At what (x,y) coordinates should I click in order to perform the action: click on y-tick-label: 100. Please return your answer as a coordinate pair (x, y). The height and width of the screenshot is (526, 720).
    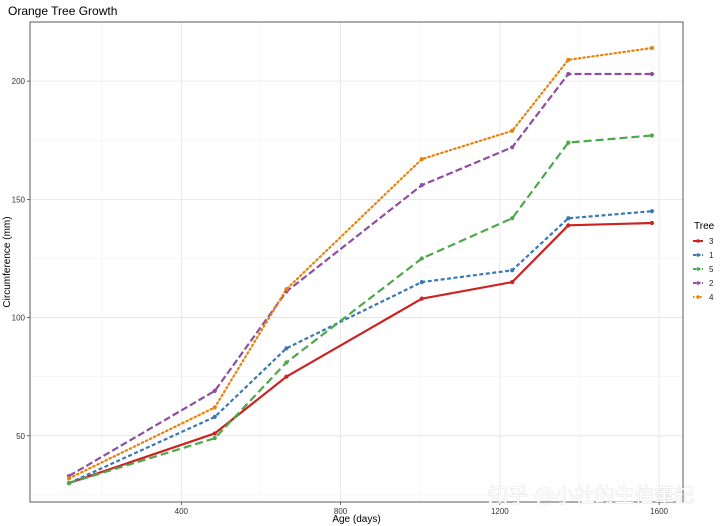
    Looking at the image, I should click on (19, 318).